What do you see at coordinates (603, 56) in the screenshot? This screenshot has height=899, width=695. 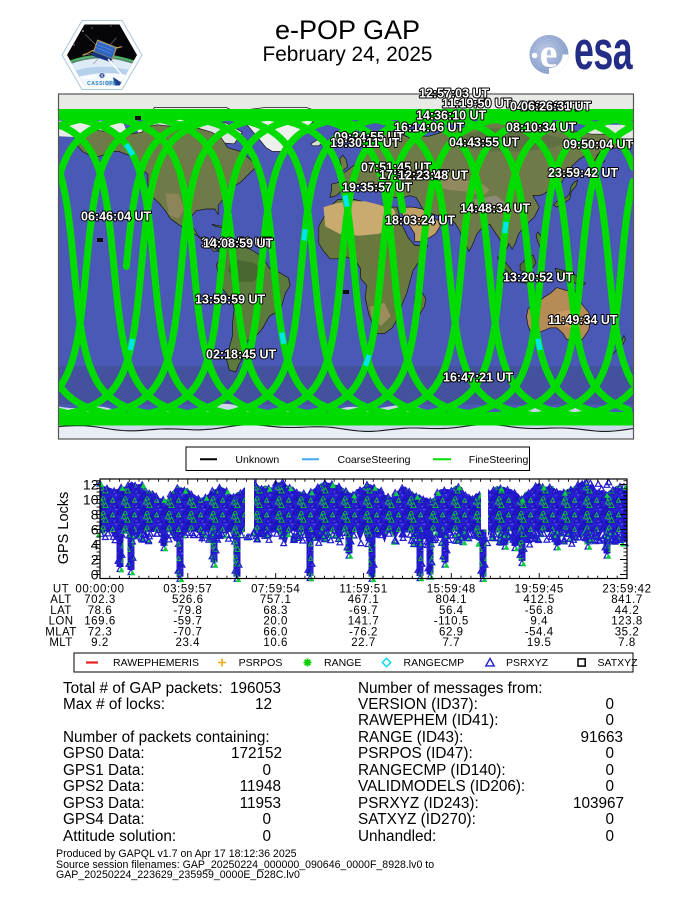 I see `svg-text: esa` at bounding box center [603, 56].